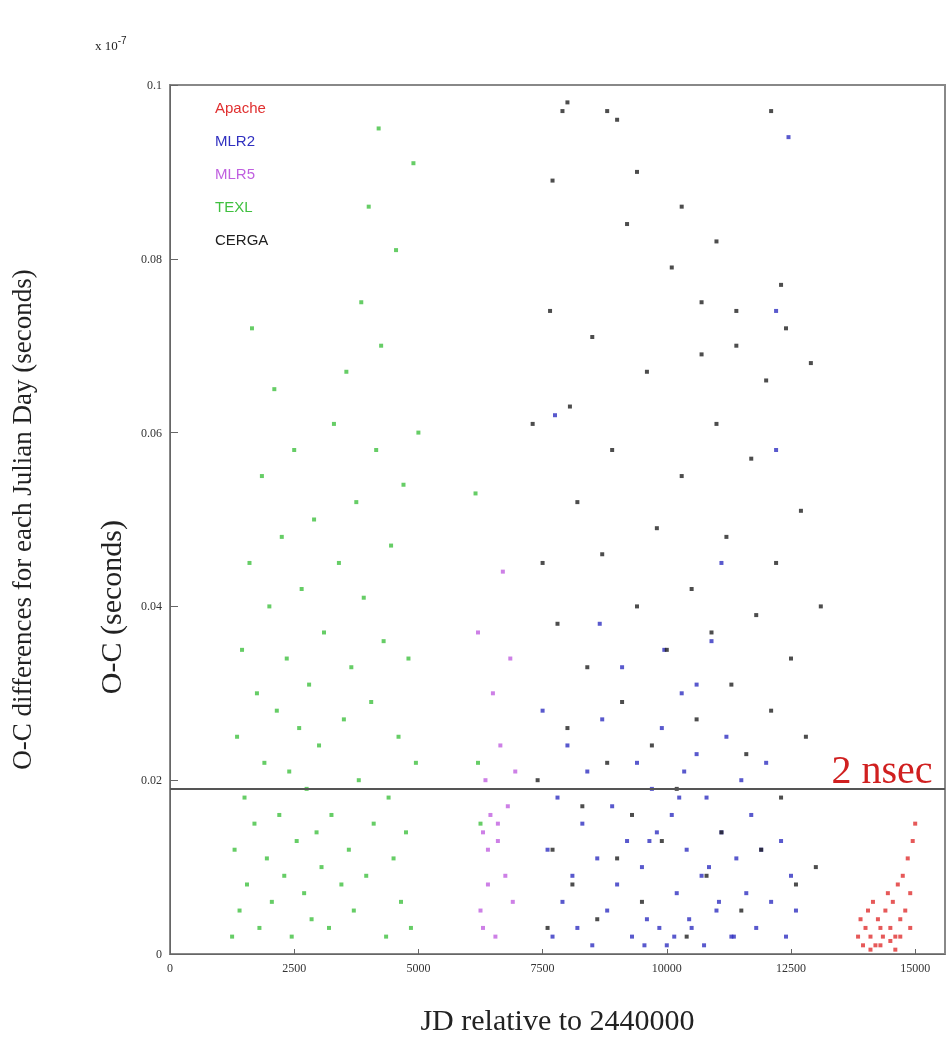  I want to click on x-tick-label: 12500, so click(790, 968).